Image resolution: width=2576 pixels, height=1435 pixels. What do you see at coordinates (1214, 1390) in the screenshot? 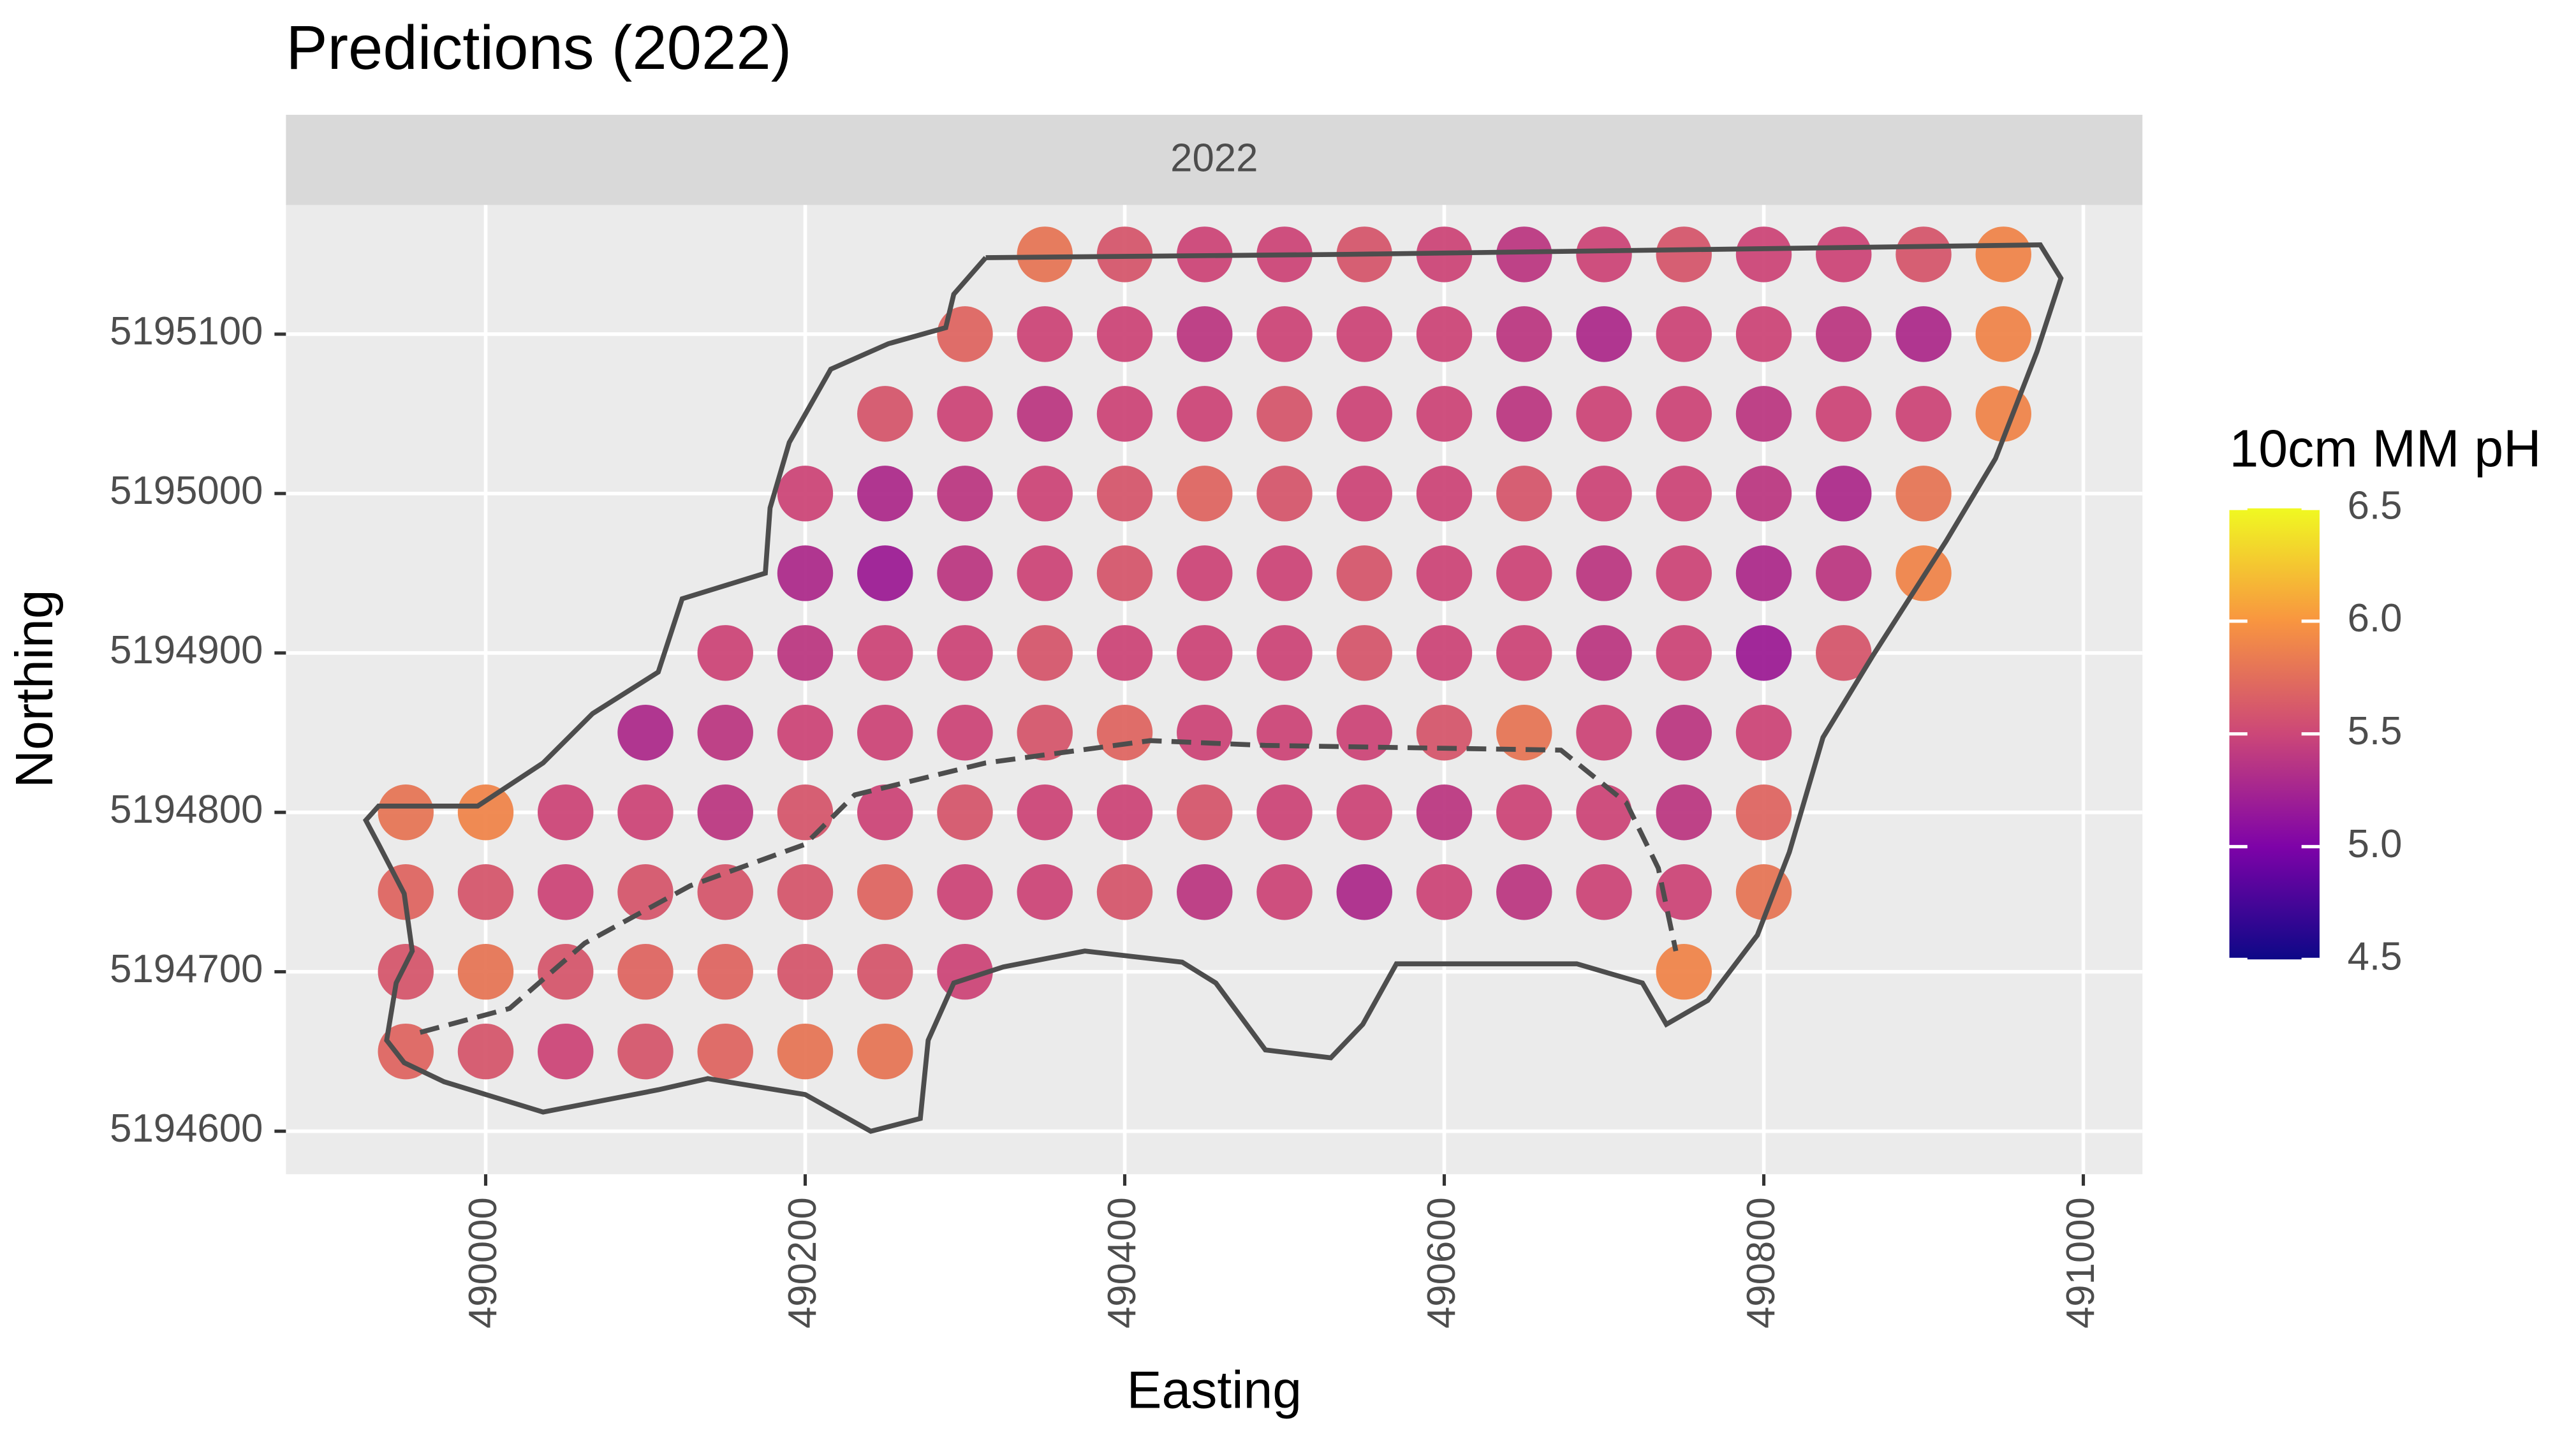
I see `x-axis-title: Easting` at bounding box center [1214, 1390].